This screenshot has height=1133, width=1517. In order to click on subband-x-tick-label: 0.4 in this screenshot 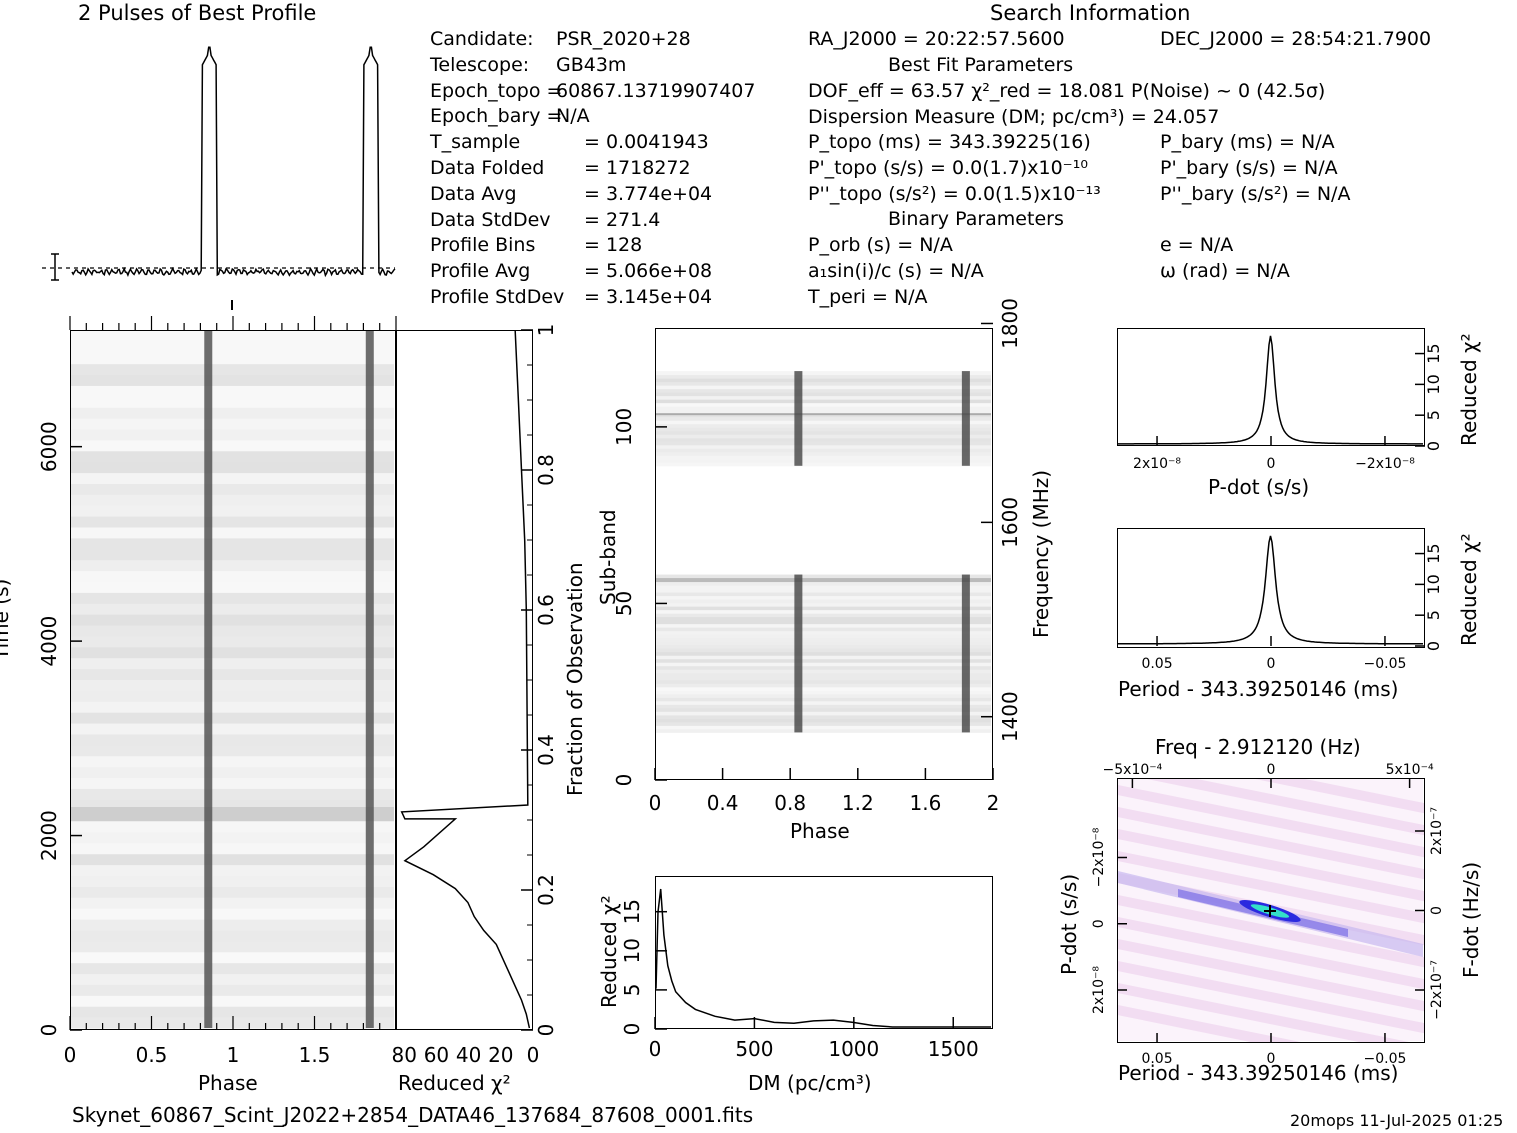, I will do `click(723, 803)`.